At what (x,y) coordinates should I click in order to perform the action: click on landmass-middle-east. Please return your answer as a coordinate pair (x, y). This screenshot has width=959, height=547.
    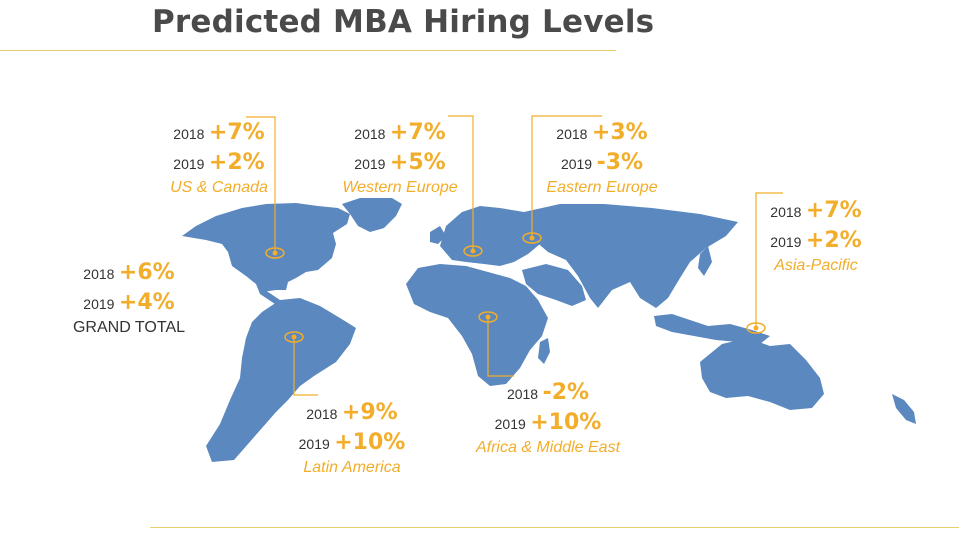
    Looking at the image, I should click on (554, 285).